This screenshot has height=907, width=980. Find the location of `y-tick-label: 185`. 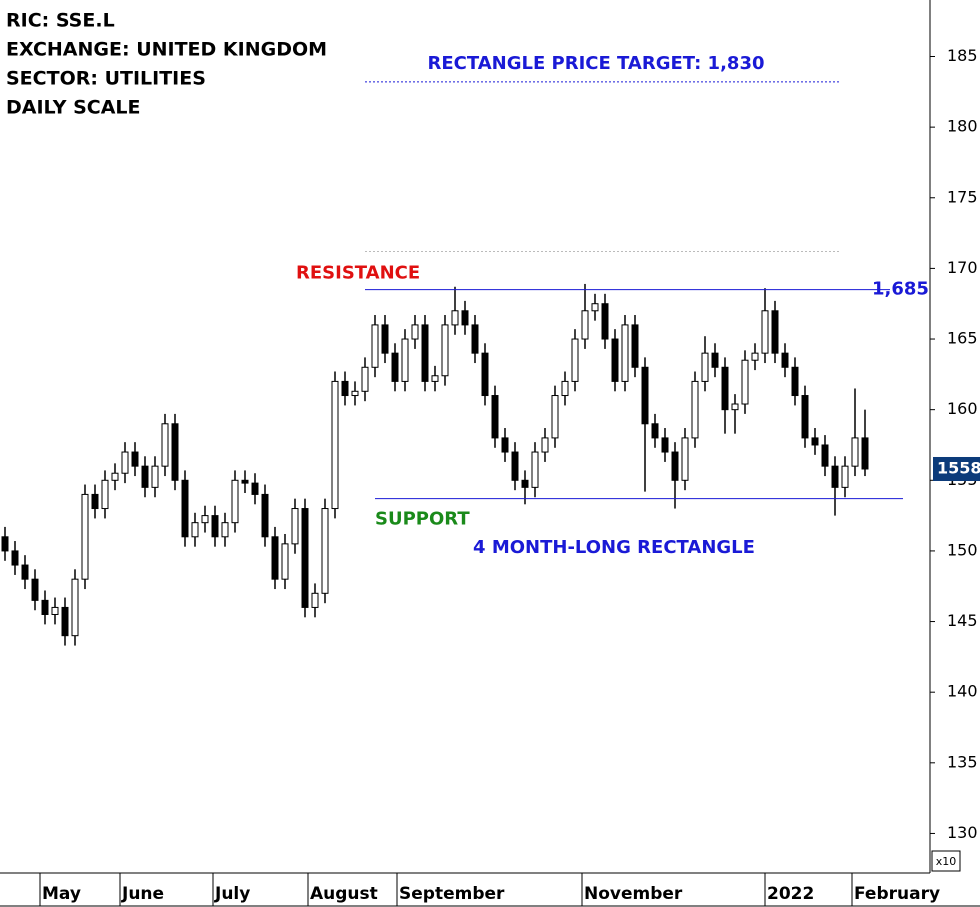

y-tick-label: 185 is located at coordinates (962, 55).